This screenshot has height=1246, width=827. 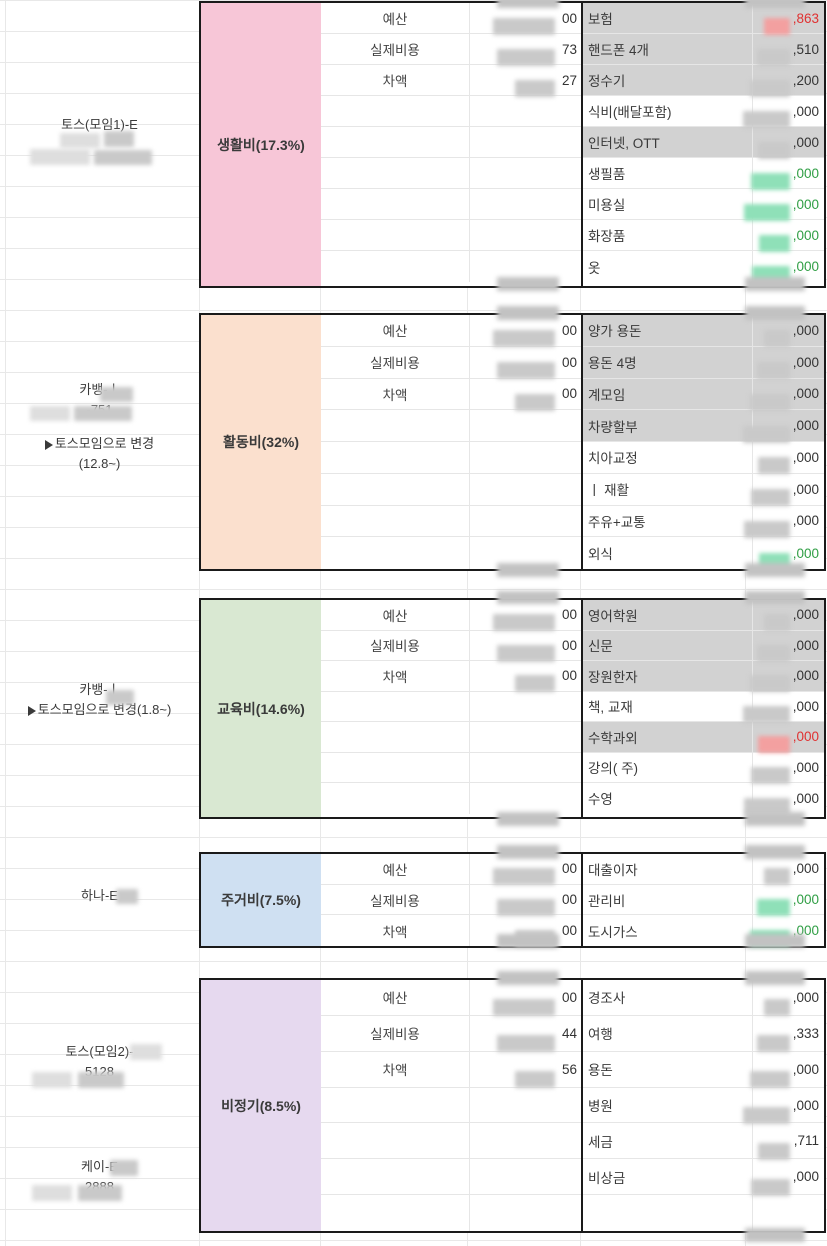 What do you see at coordinates (703, 143) in the screenshot?
I see `item-row: 인터넷, OTT ,000` at bounding box center [703, 143].